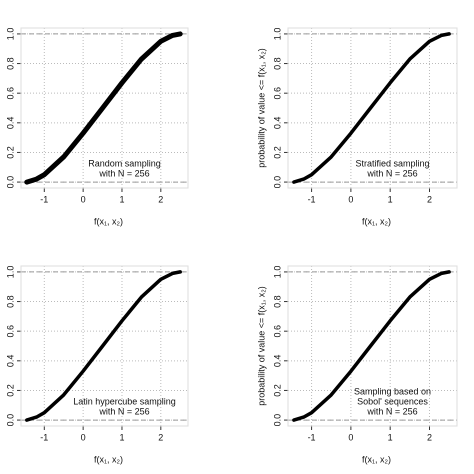  I want to click on annotation: Sampling based on, so click(392, 391).